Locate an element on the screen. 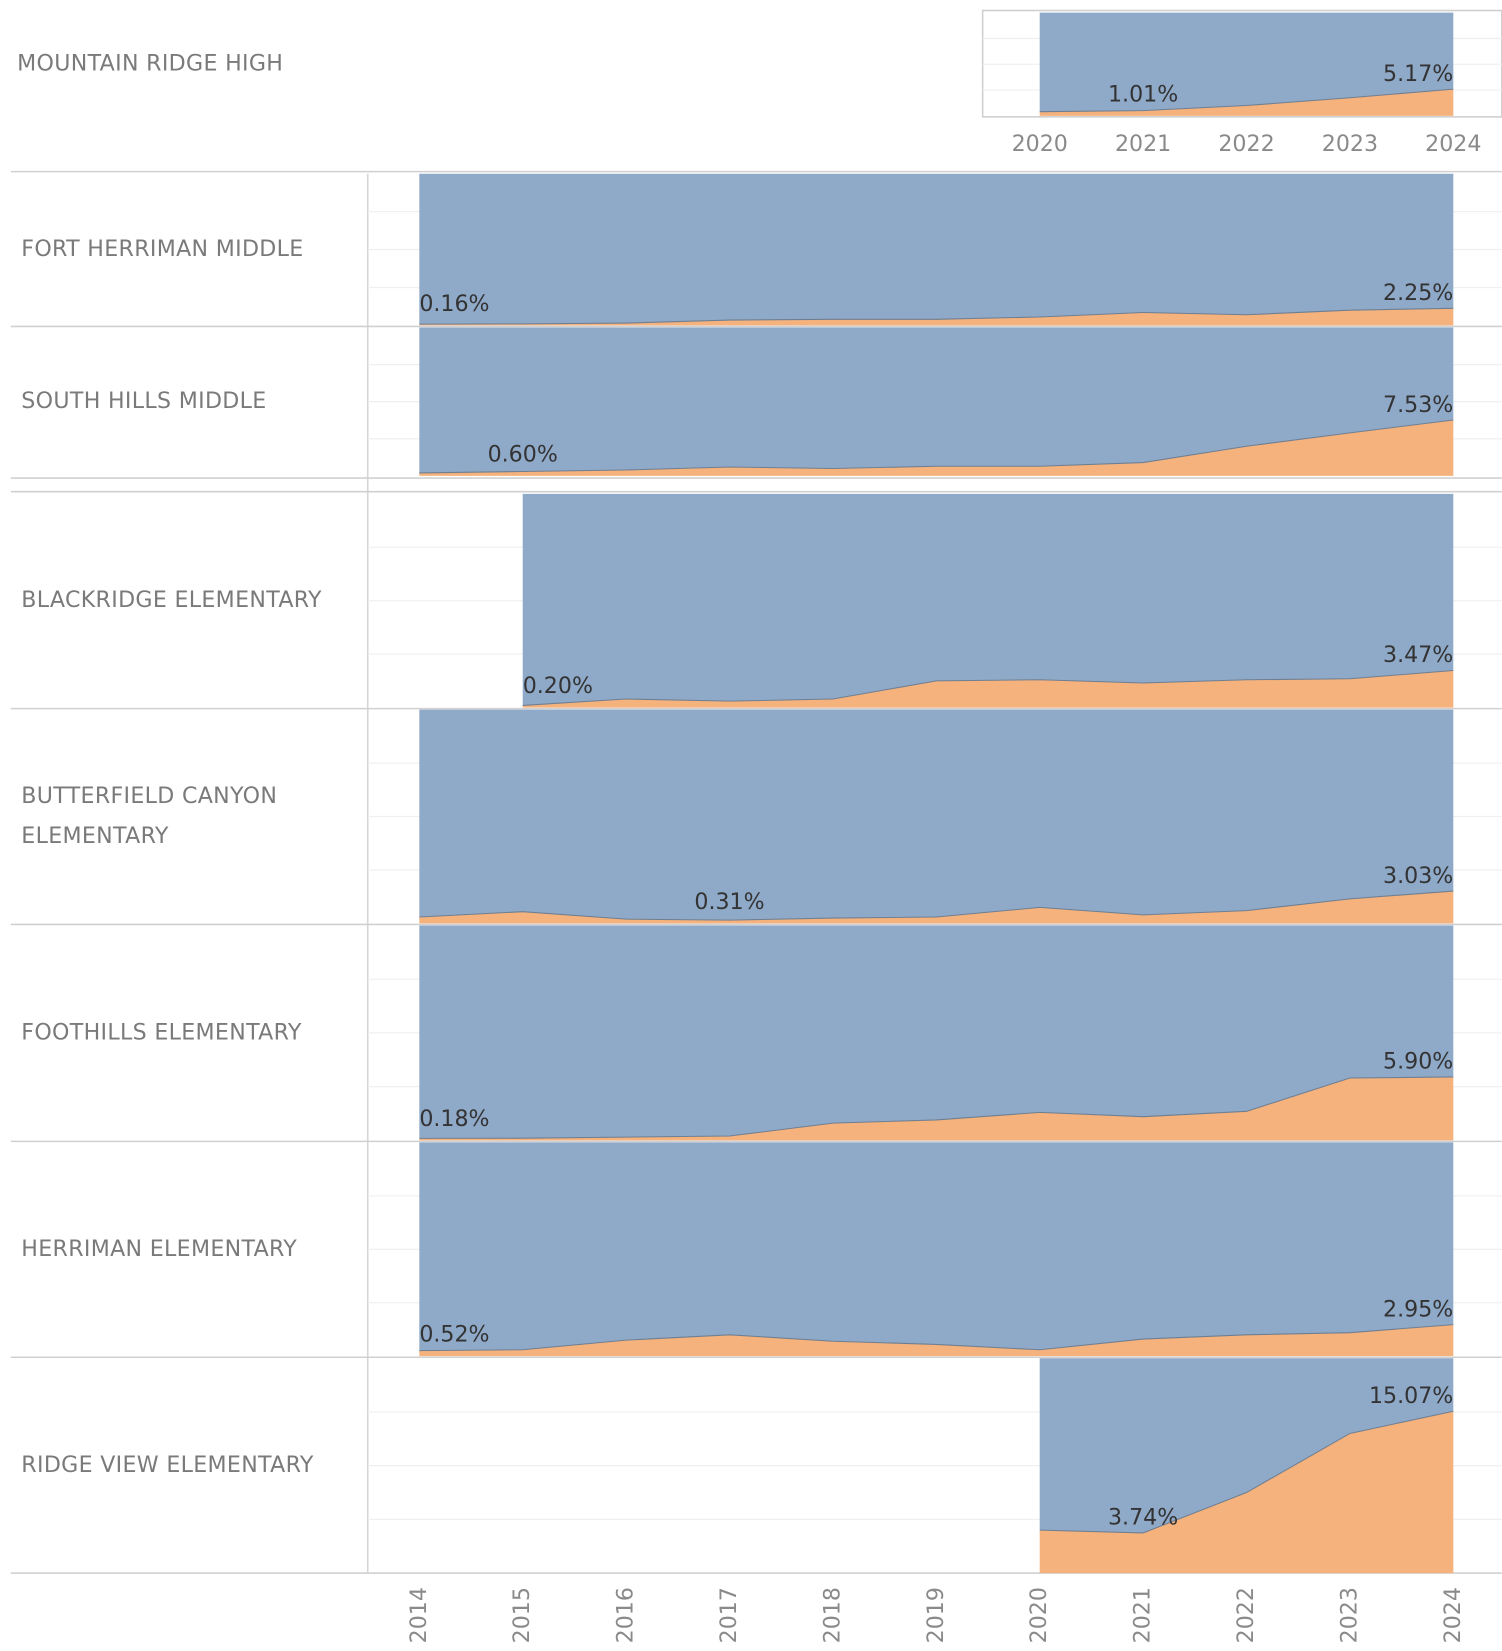  row-label: FOOTHILLS ELEMENTARY is located at coordinates (161, 1032).